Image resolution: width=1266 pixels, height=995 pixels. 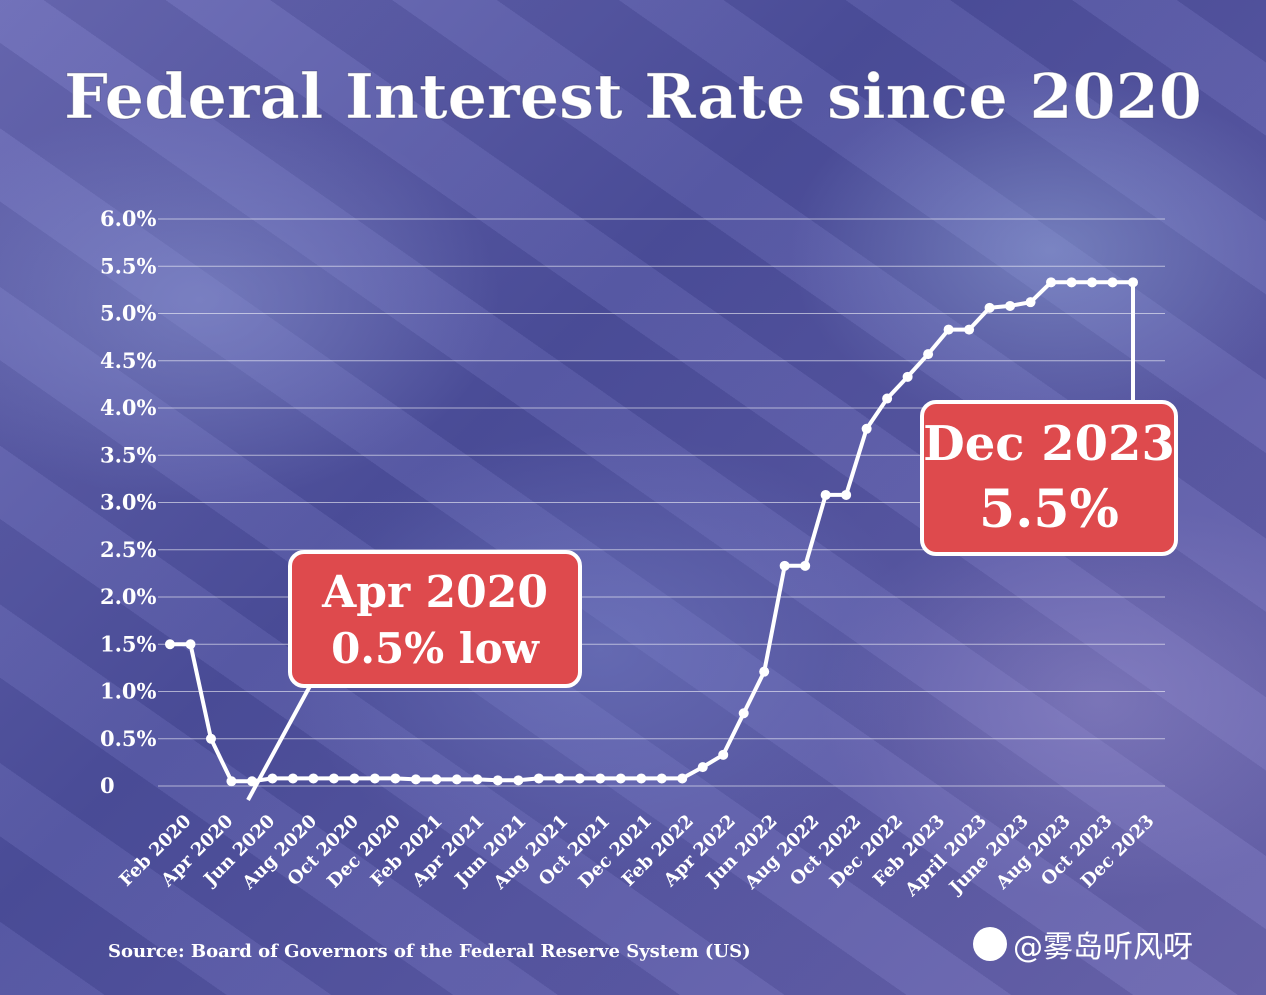 I want to click on y-tick-label: 5.5%, so click(x=128, y=265).